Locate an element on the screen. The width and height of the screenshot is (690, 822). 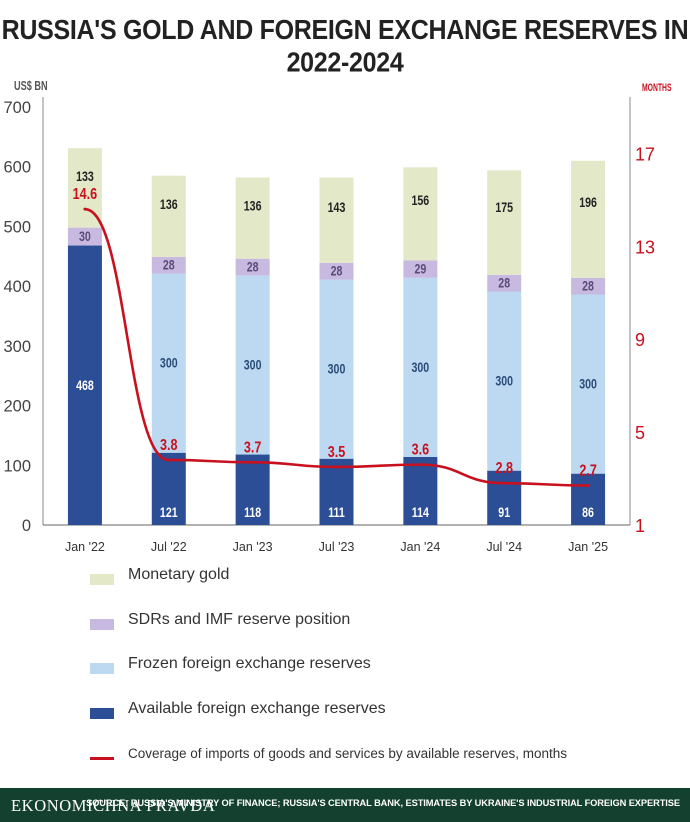
x-tick-label: Jul '23 is located at coordinates (337, 547).